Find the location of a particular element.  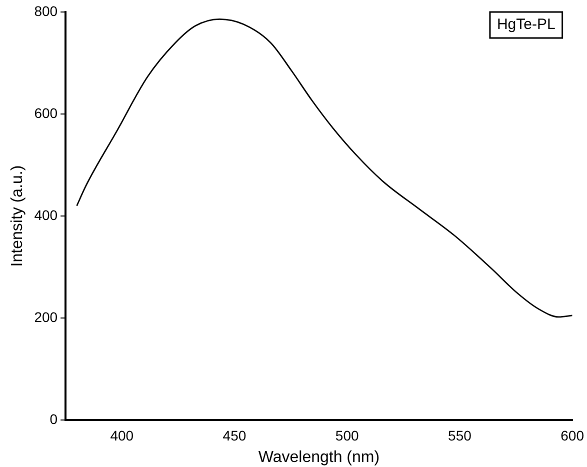

text: HgTe-PL is located at coordinates (526, 25).